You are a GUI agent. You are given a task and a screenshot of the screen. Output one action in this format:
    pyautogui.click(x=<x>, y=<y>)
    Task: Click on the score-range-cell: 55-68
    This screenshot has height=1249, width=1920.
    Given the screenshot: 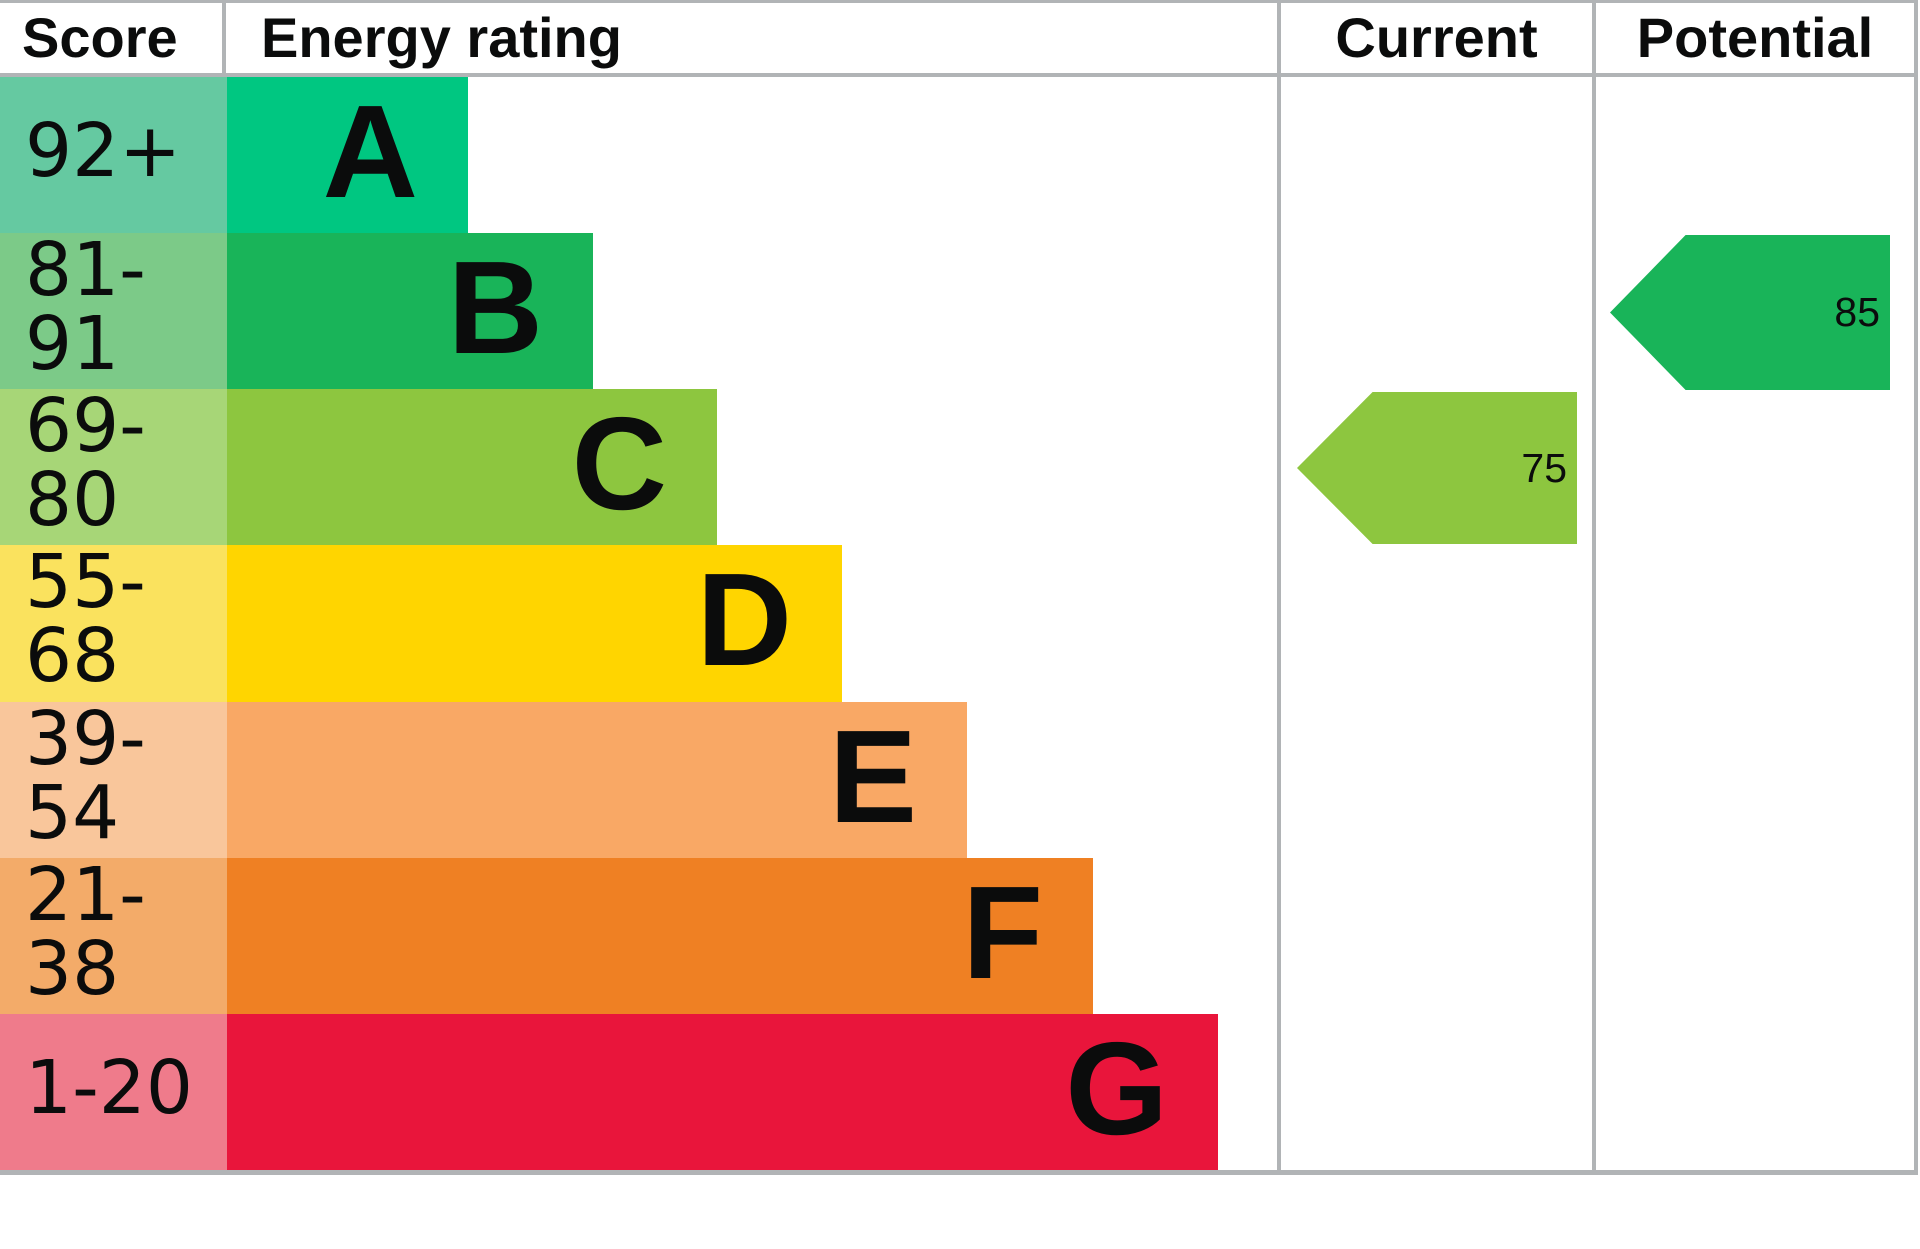 What is the action you would take?
    pyautogui.click(x=113, y=620)
    